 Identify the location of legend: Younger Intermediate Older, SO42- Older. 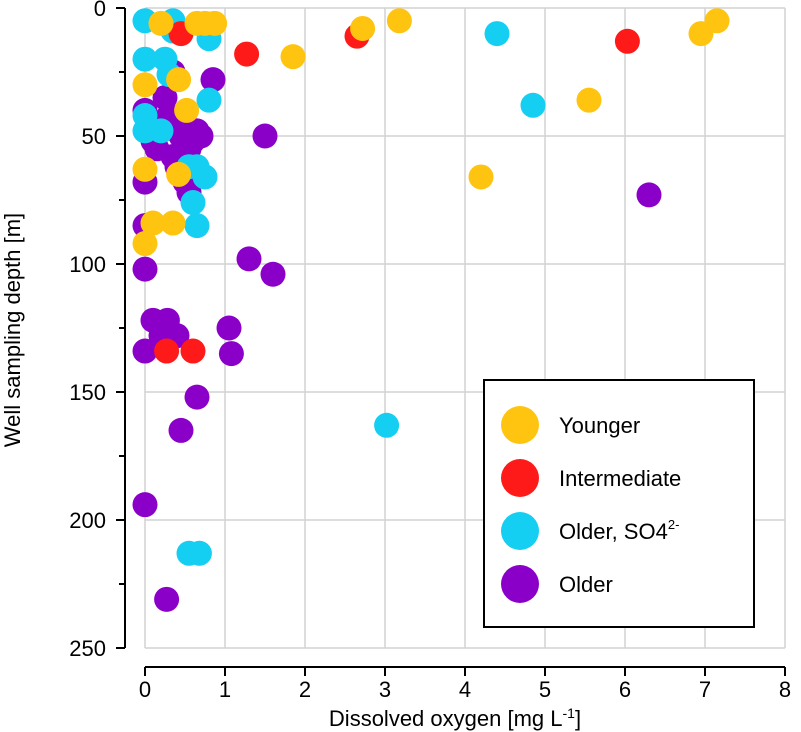
(619, 503).